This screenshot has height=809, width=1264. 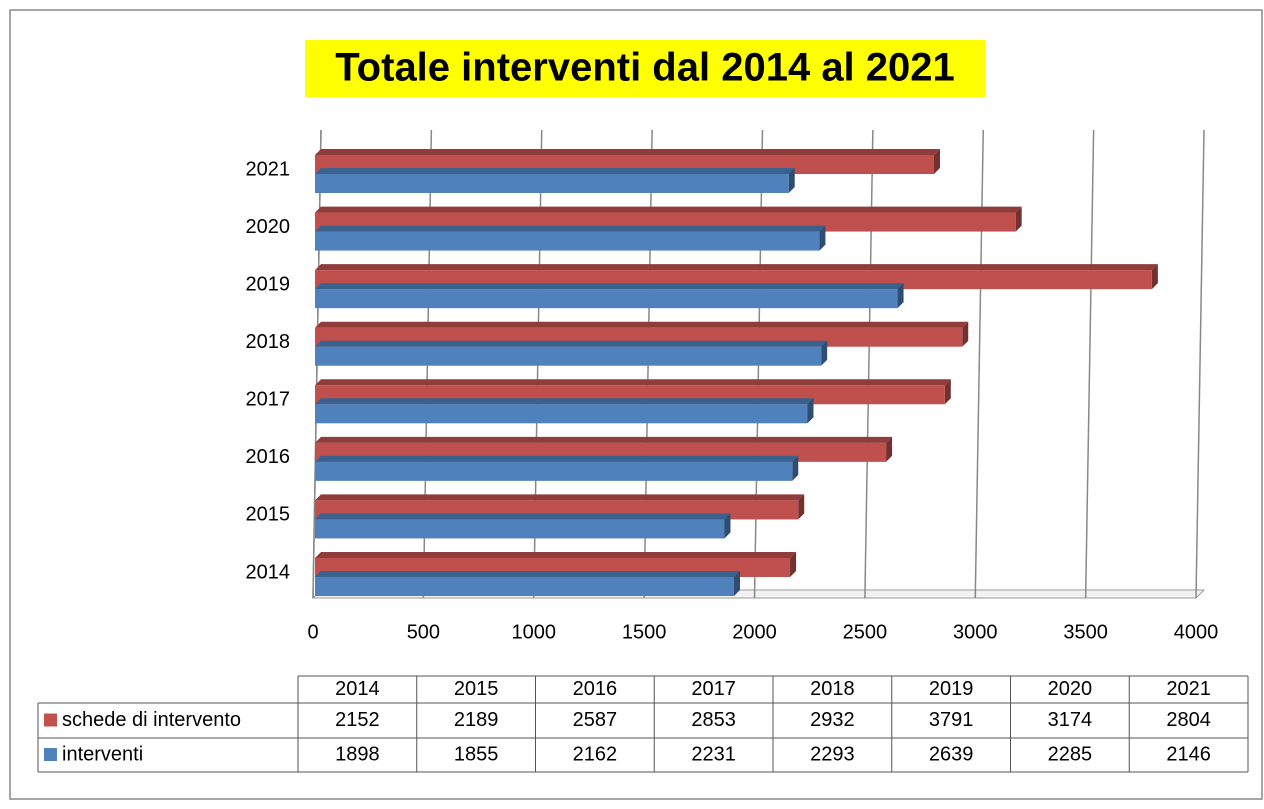 I want to click on y-tick-label: 2019, so click(x=268, y=284).